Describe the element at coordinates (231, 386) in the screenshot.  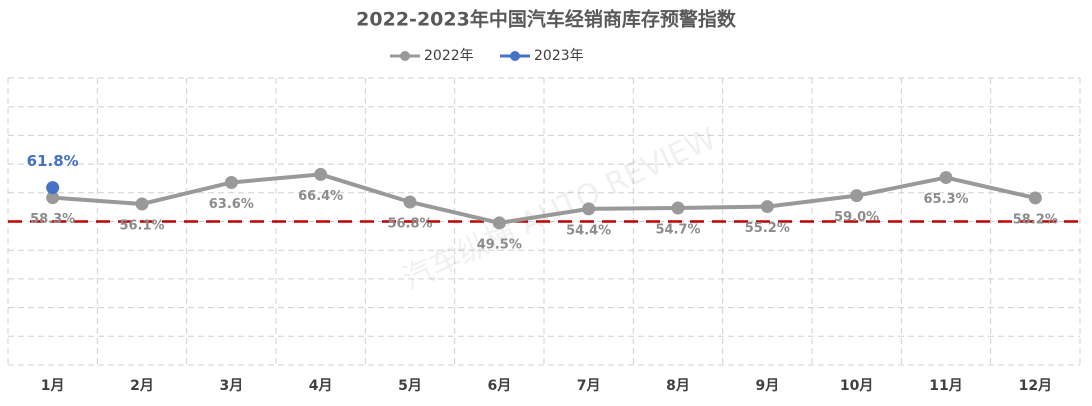
I see `x-tick-label: 3月` at that location.